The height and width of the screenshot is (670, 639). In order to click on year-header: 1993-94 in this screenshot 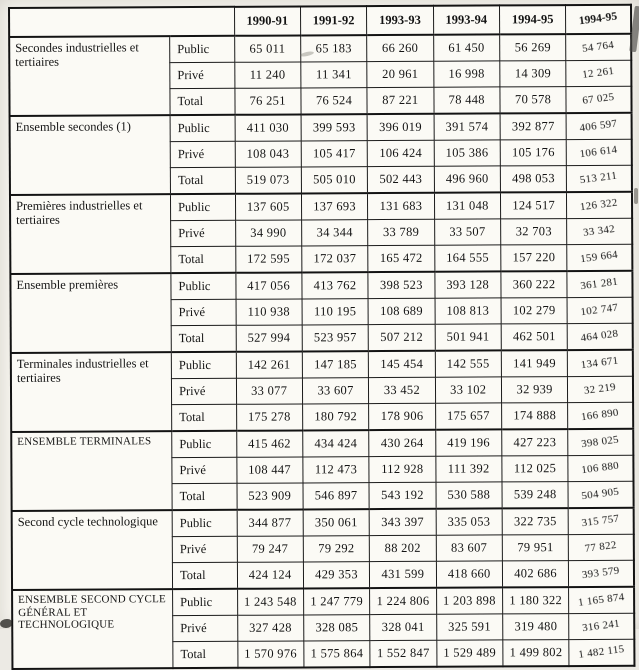, I will do `click(466, 20)`.